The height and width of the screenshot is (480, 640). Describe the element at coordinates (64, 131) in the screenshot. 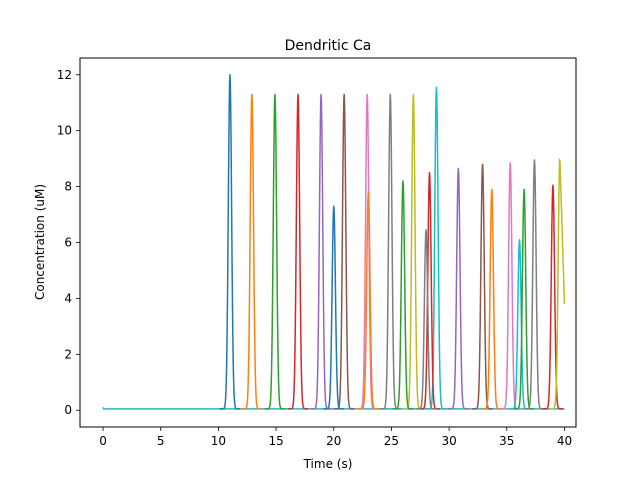

I see `y-tick-label: 10` at that location.